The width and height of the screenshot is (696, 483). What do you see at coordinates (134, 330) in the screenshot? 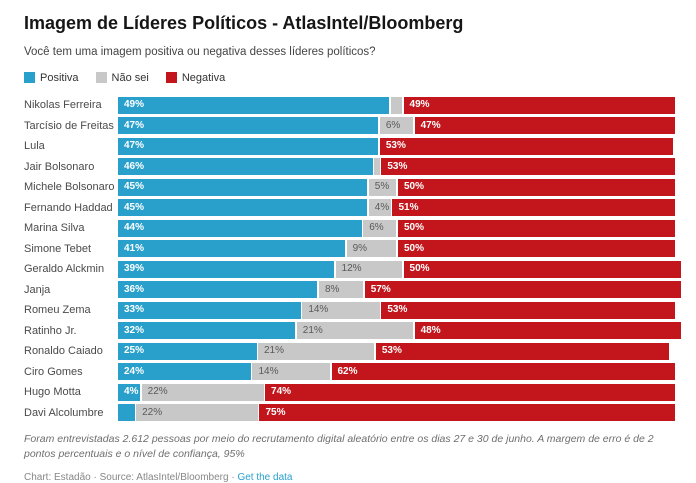
I see `bar-value-label: 32%` at bounding box center [134, 330].